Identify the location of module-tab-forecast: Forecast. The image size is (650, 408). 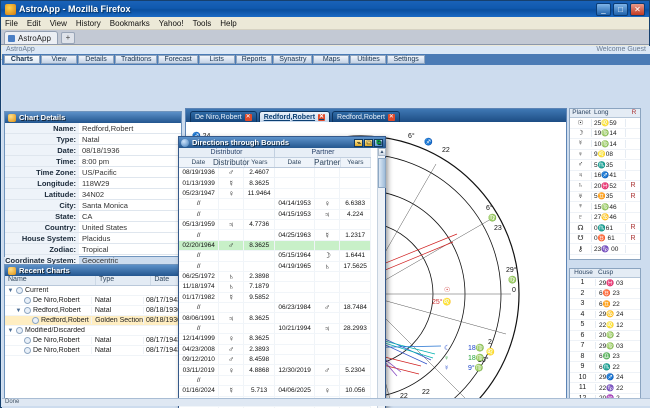
(178, 59).